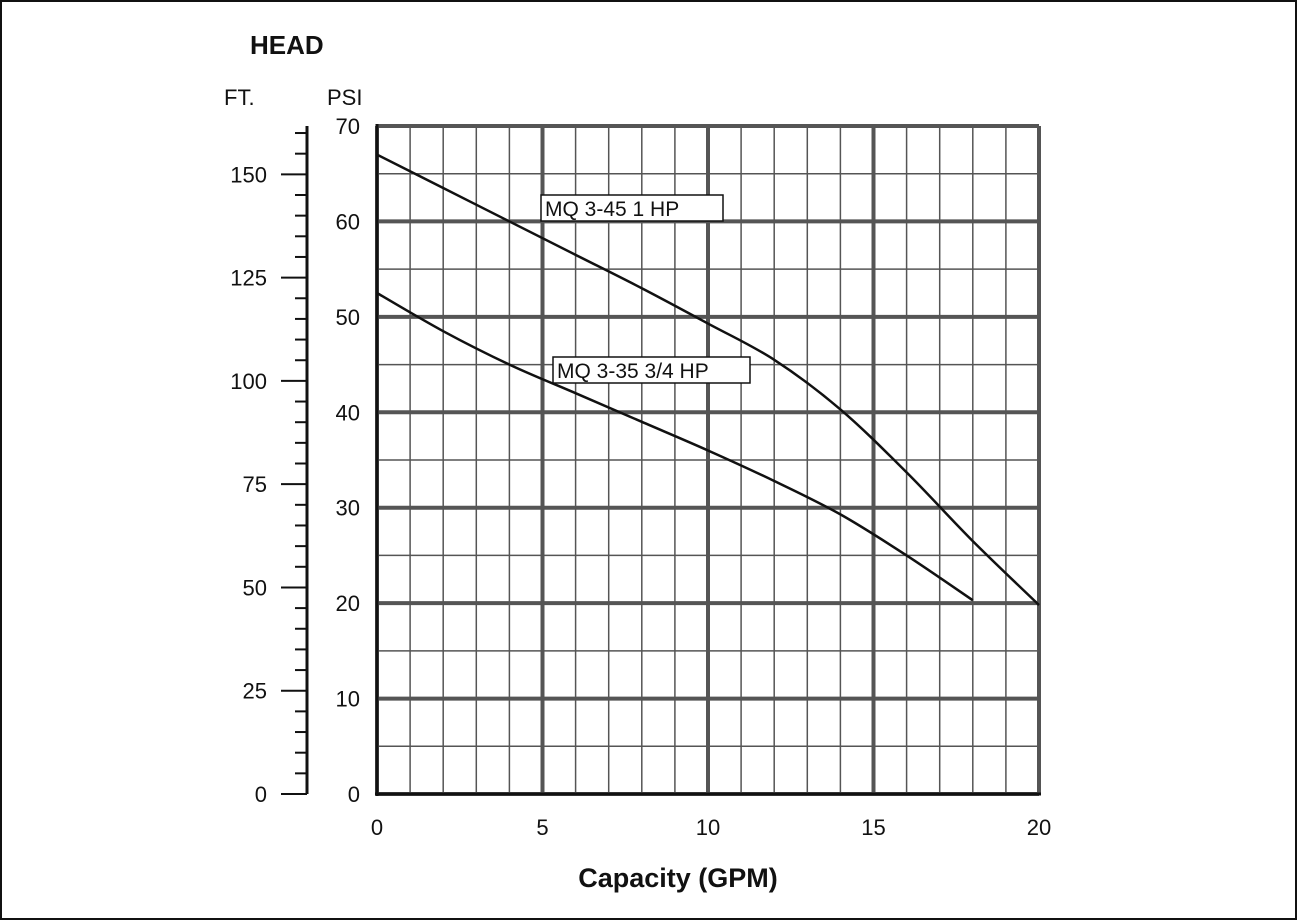 Image resolution: width=1297 pixels, height=922 pixels. What do you see at coordinates (348, 460) in the screenshot?
I see `psi-tick-labels: 0 10 20 30 40 50 60 70` at bounding box center [348, 460].